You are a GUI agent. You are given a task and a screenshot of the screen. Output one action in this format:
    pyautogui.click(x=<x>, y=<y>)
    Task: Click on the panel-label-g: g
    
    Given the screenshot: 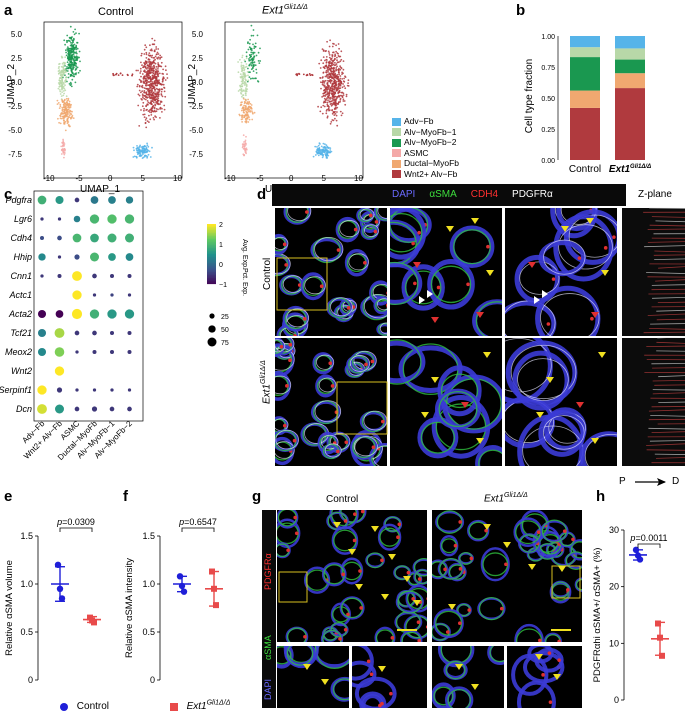 What is the action you would take?
    pyautogui.click(x=257, y=496)
    